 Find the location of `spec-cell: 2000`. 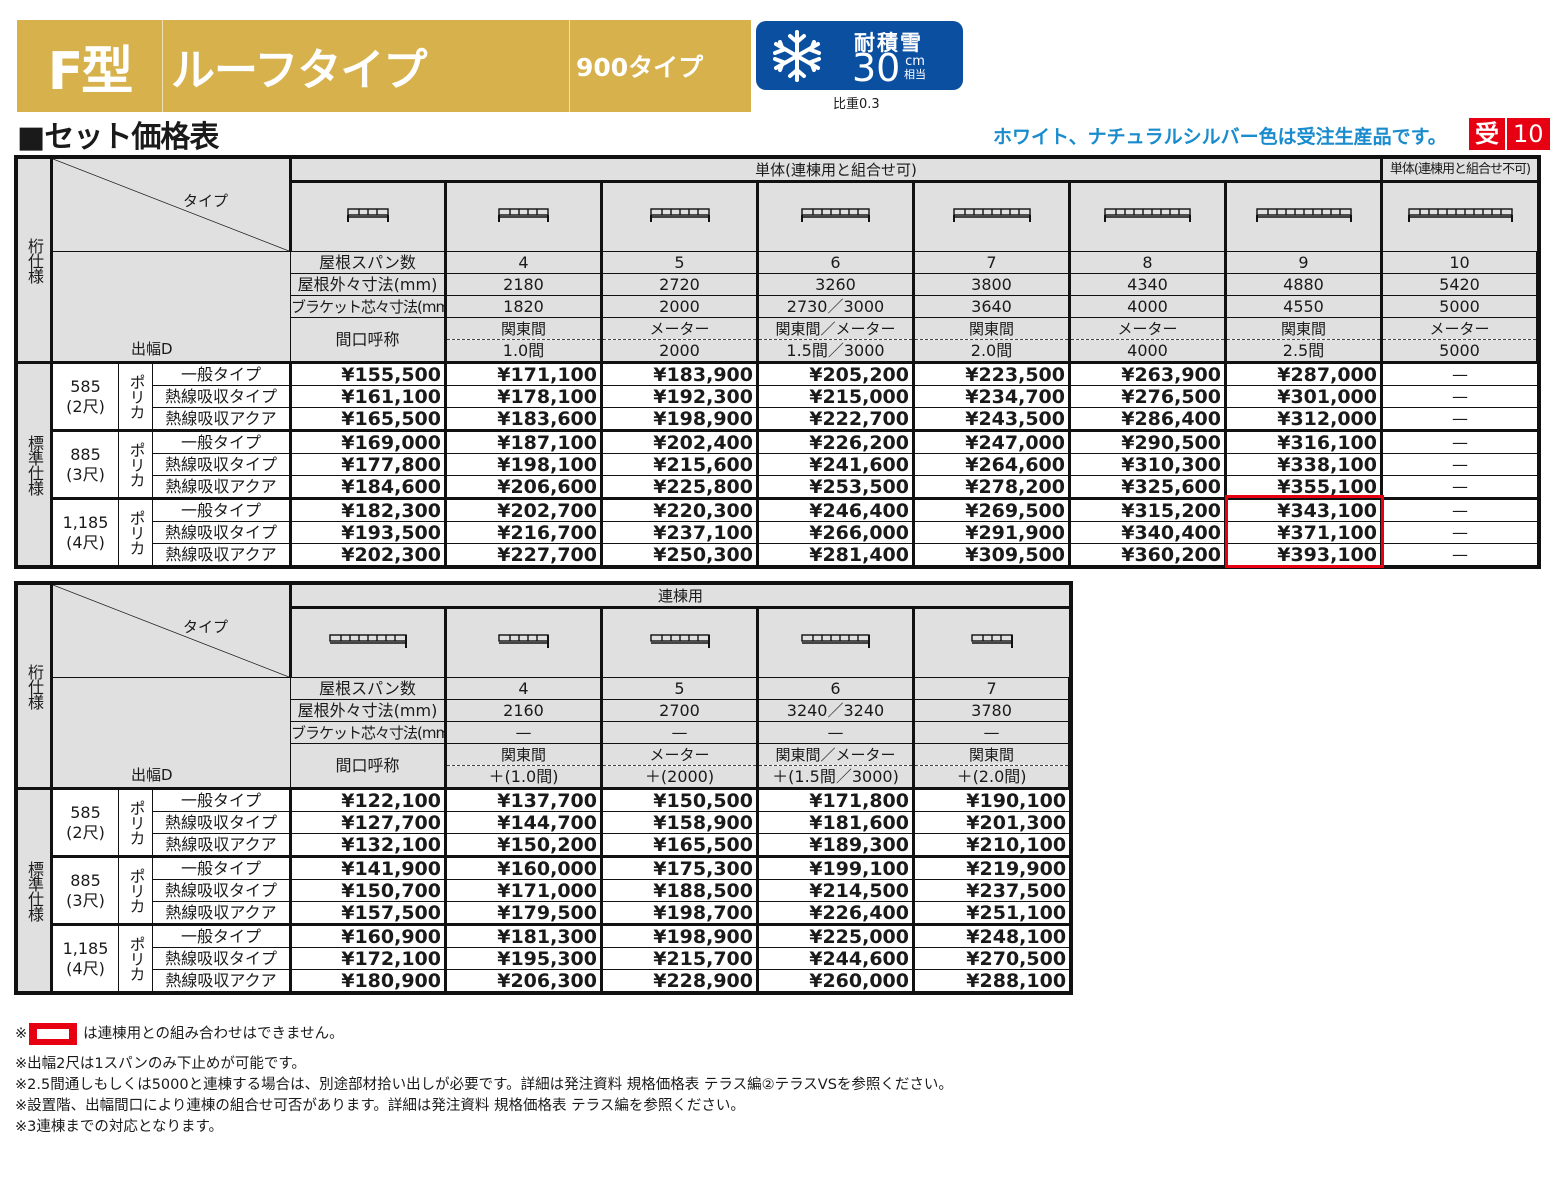

spec-cell: 2000 is located at coordinates (679, 306).